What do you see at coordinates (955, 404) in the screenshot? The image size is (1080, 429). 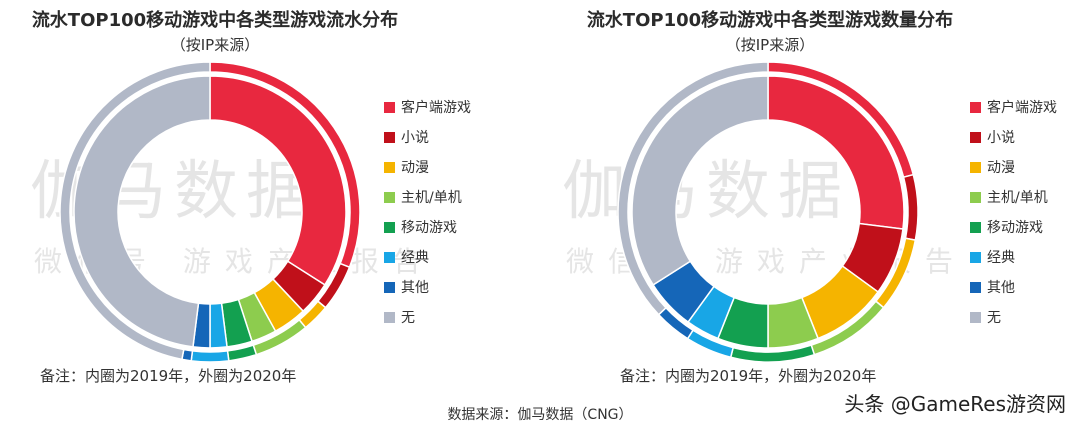 I see `credit-label: 头条 @GameRes游资网` at bounding box center [955, 404].